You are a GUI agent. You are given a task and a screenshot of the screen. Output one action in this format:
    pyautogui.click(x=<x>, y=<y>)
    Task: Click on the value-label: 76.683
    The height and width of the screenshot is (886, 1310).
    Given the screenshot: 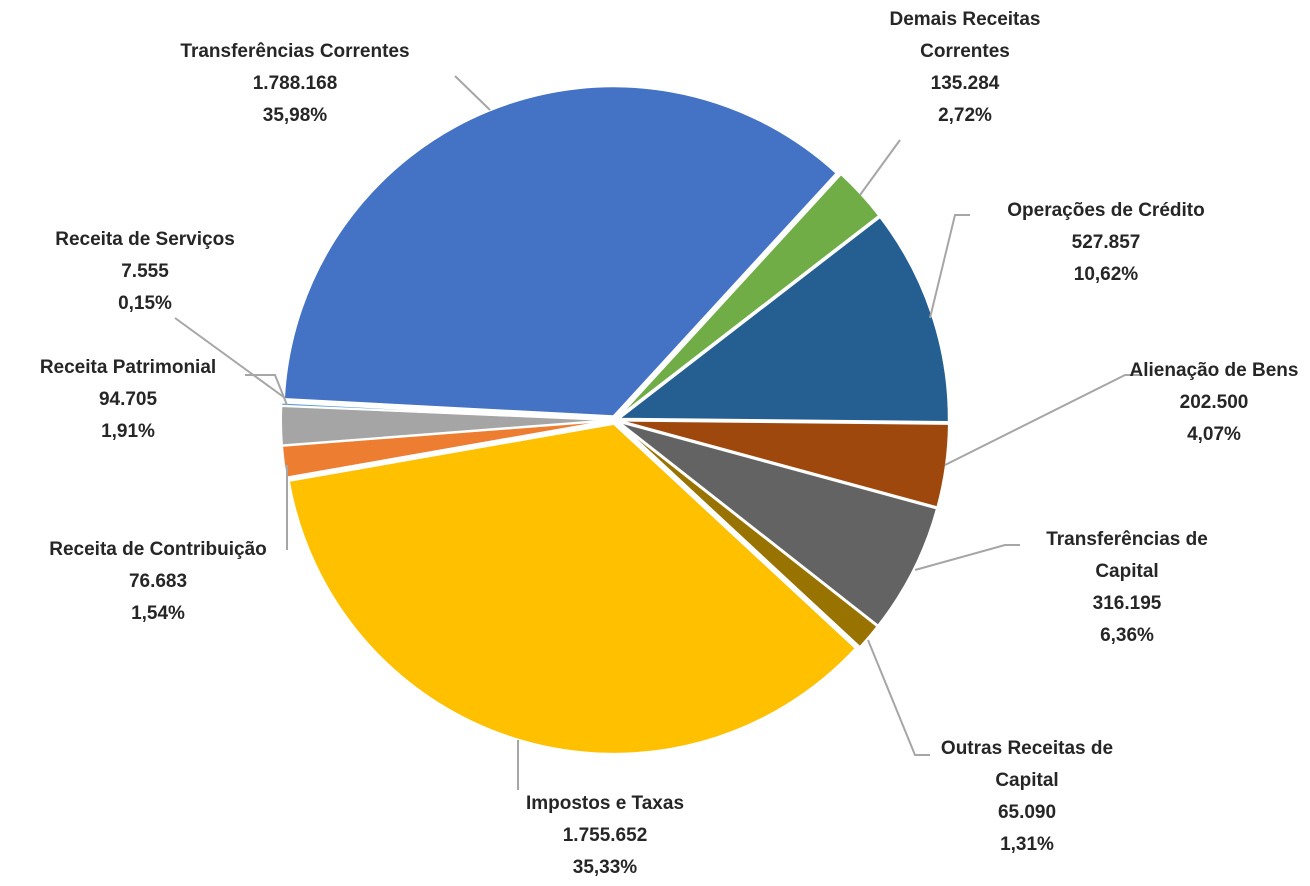 What is the action you would take?
    pyautogui.click(x=158, y=581)
    